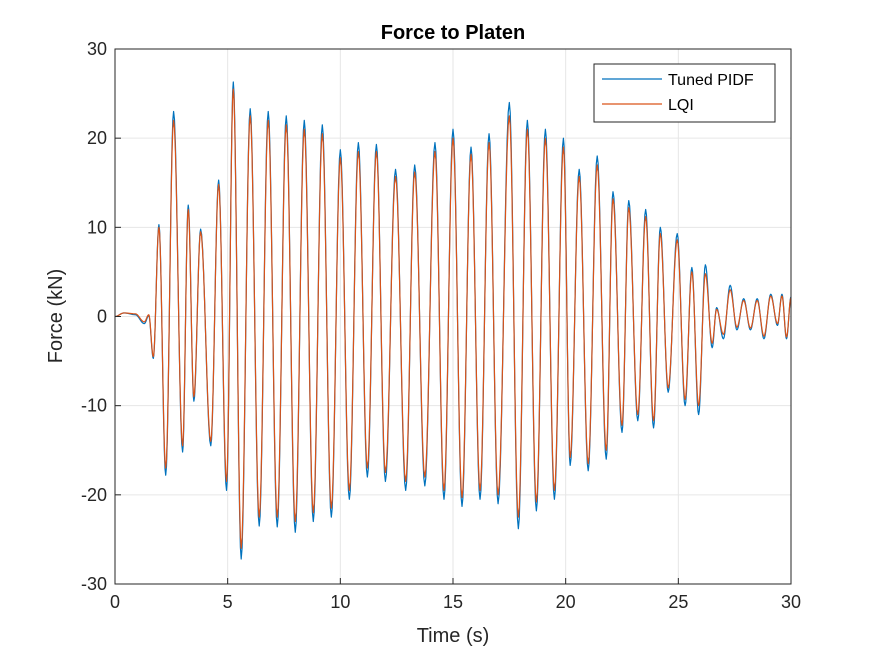  What do you see at coordinates (453, 602) in the screenshot?
I see `x-tick-label: 15` at bounding box center [453, 602].